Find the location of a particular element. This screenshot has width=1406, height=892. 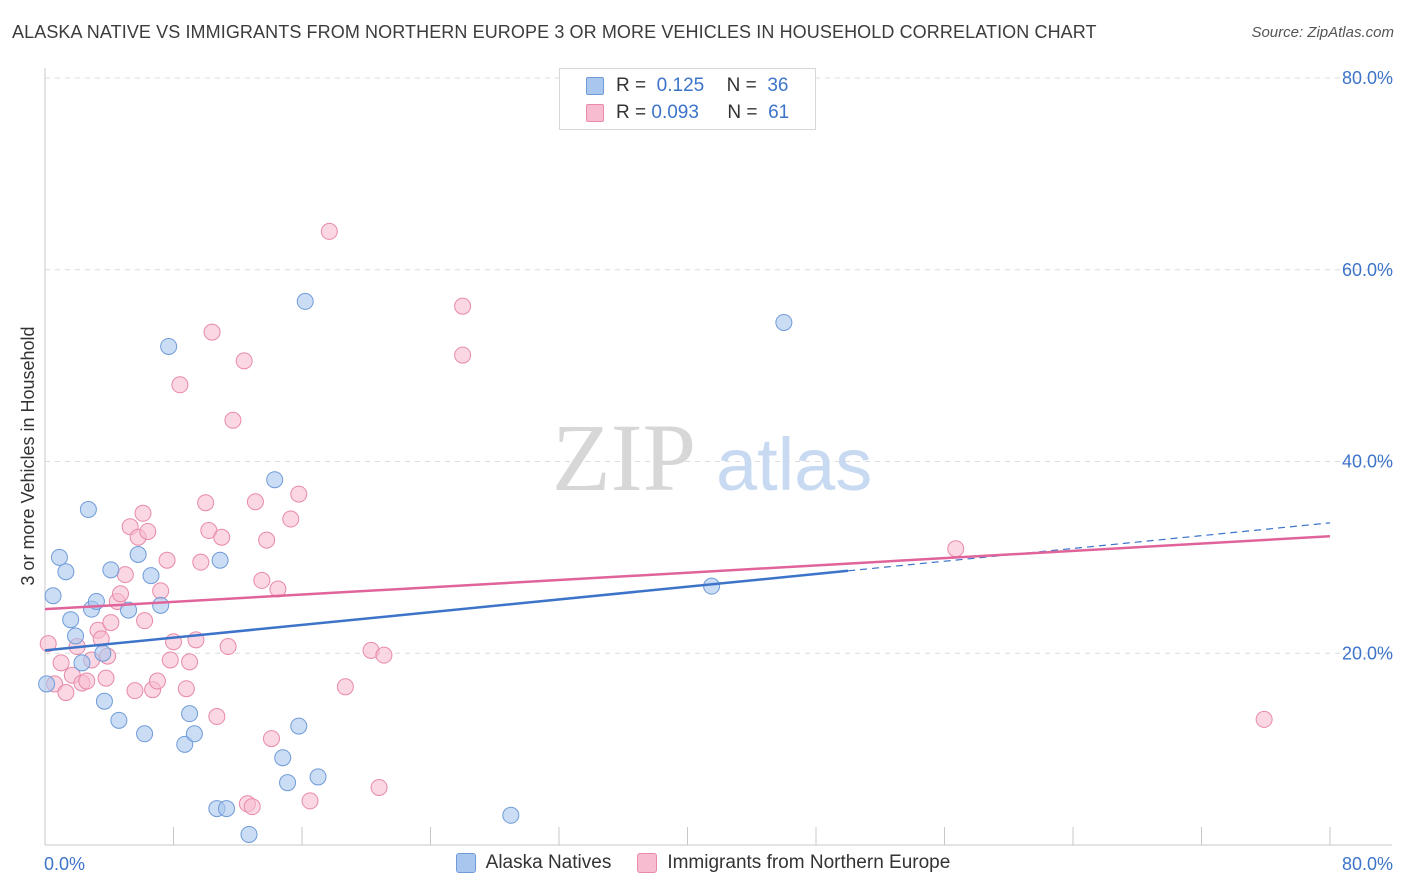

legend-item-northern-europe: Immigrants from Northern Europe is located at coordinates (793, 863).